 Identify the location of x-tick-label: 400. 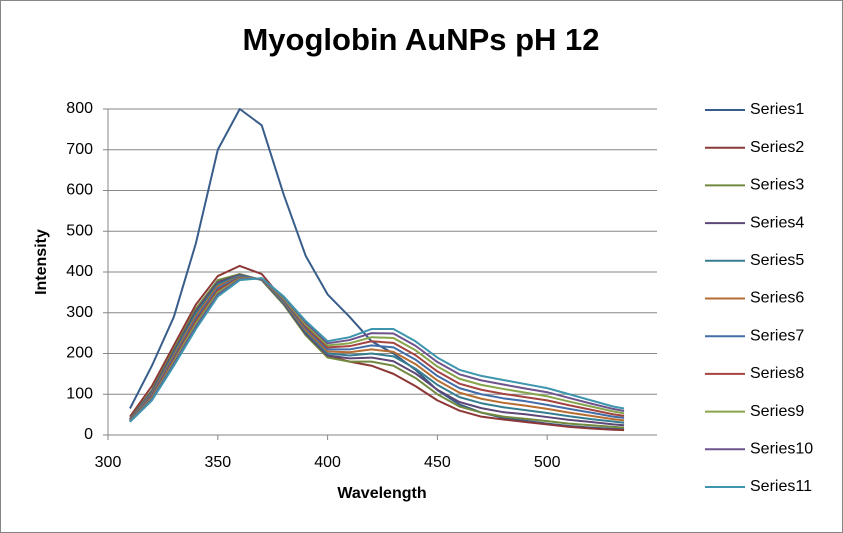
(327, 462).